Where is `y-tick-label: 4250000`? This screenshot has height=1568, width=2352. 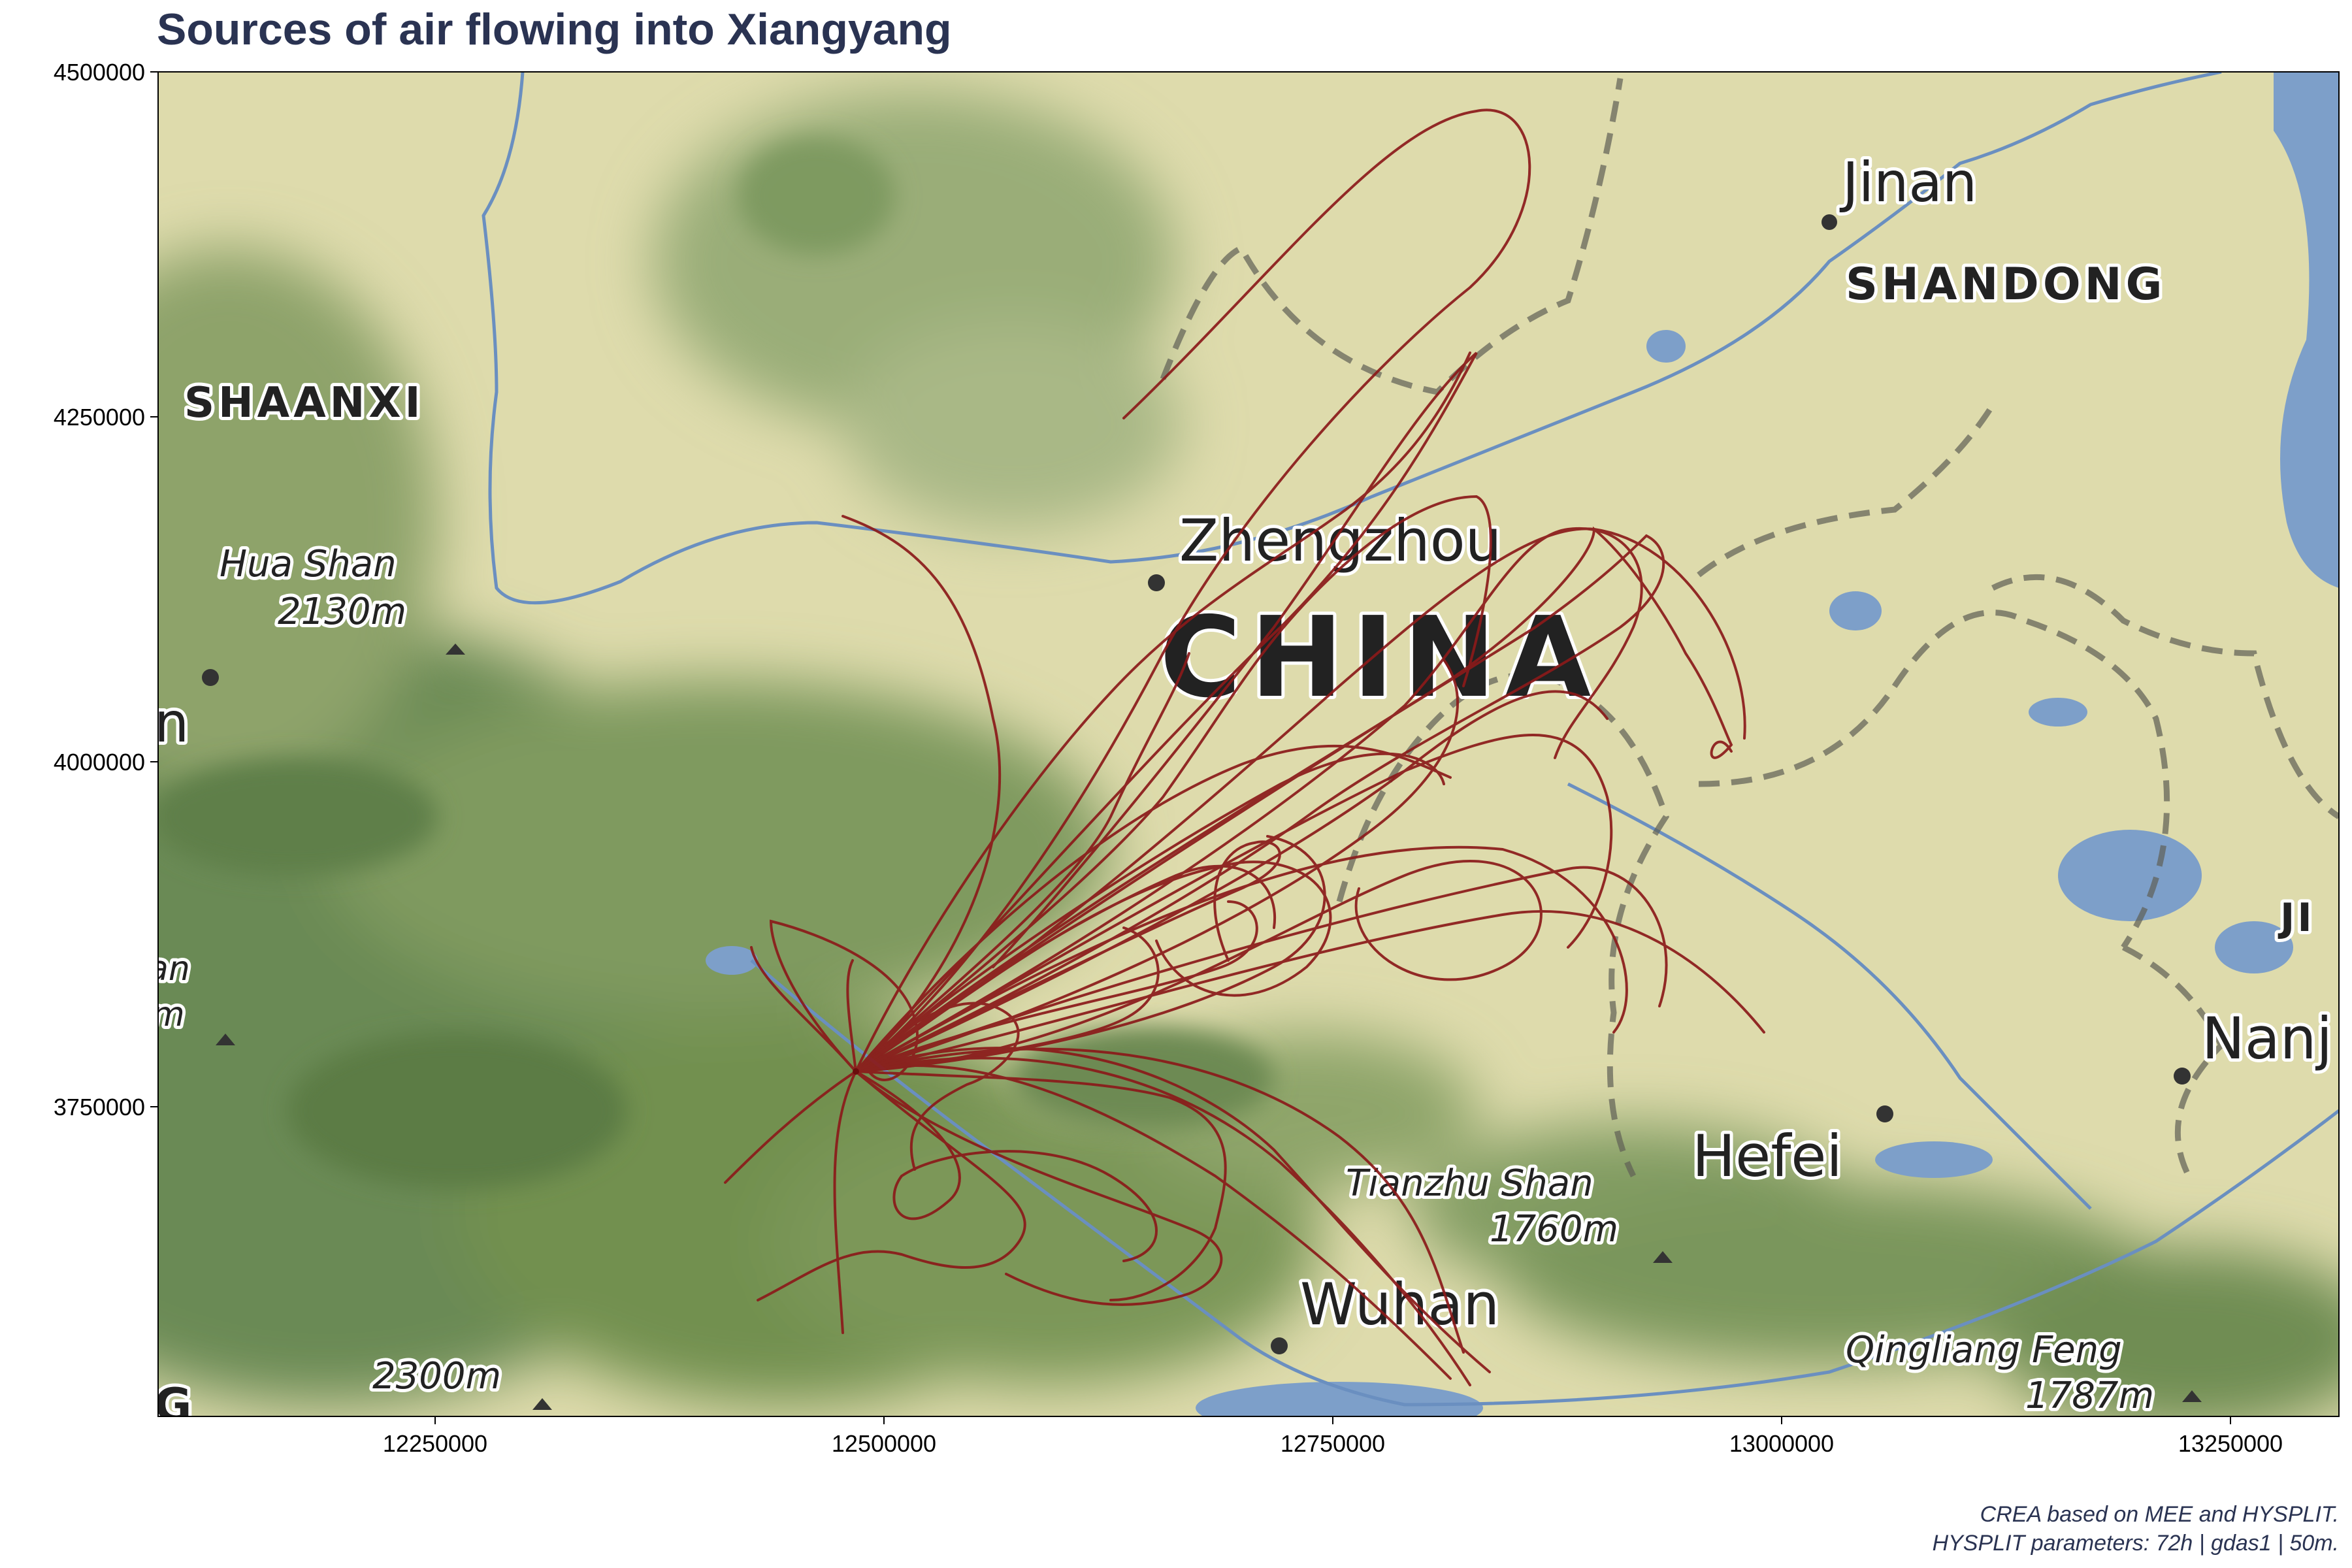
y-tick-label: 4250000 is located at coordinates (99, 417).